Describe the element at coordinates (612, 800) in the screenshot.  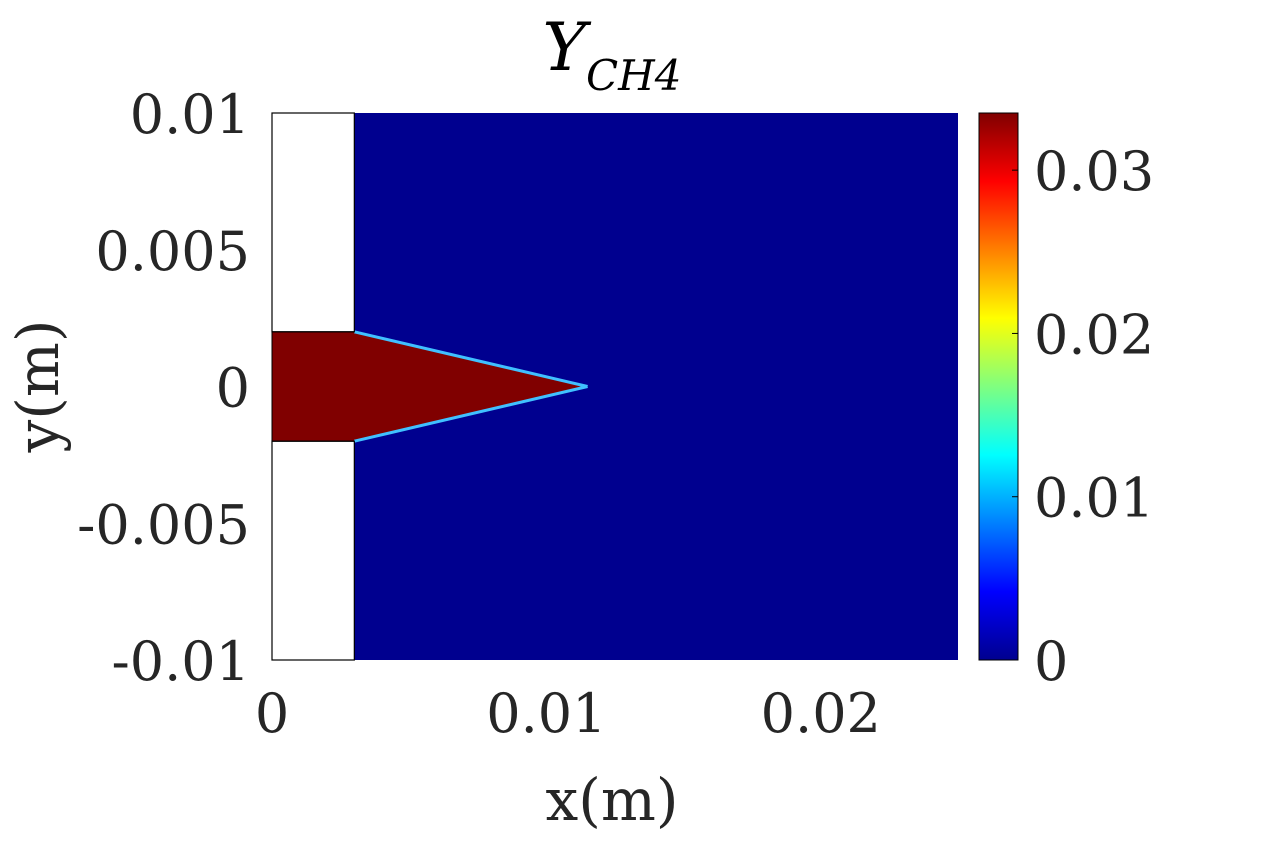
I see `x-axis-label: x(m)` at that location.